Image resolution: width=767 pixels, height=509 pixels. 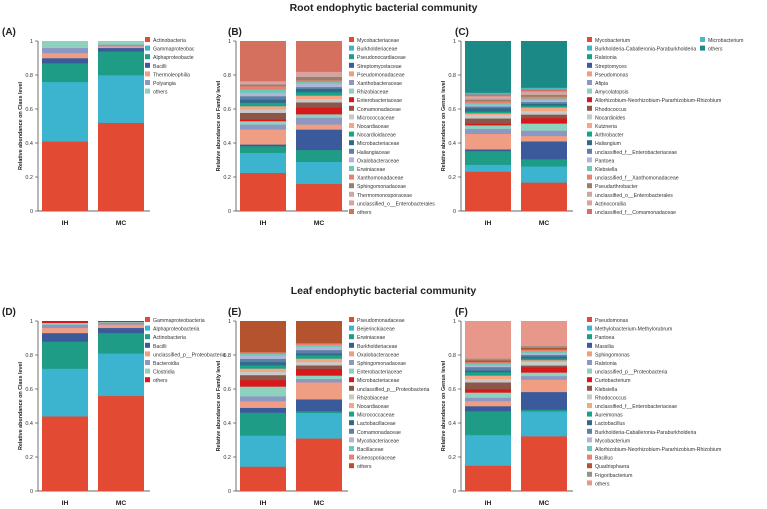 What do you see at coordinates (21, 405) in the screenshot?
I see `y-axis-label: Relative abundance on Class level` at bounding box center [21, 405].